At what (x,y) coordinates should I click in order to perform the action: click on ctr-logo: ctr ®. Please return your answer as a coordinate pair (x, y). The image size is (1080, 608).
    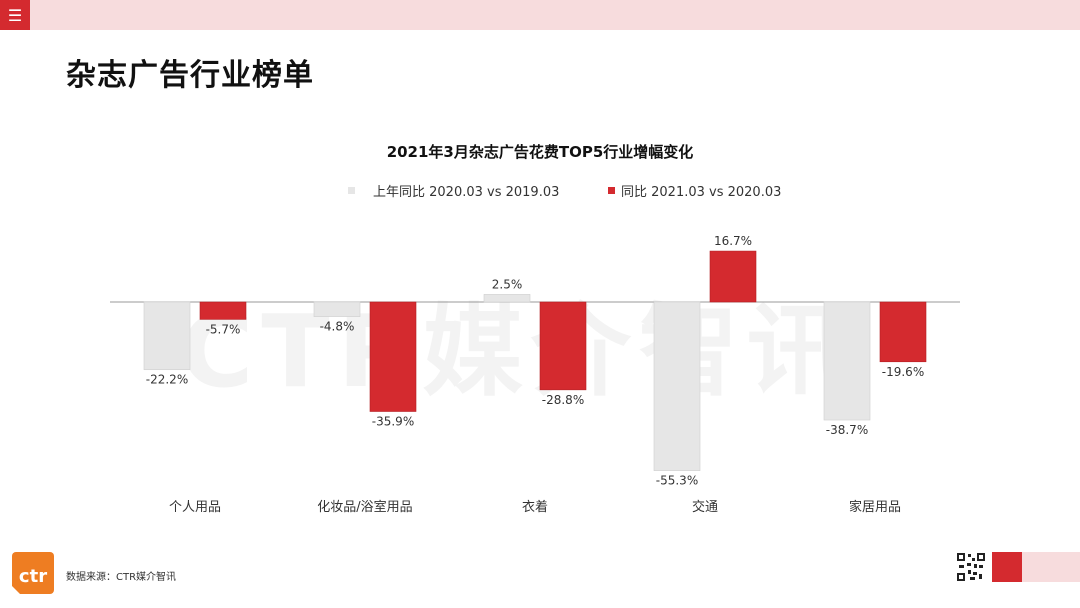
    Looking at the image, I should click on (33, 573).